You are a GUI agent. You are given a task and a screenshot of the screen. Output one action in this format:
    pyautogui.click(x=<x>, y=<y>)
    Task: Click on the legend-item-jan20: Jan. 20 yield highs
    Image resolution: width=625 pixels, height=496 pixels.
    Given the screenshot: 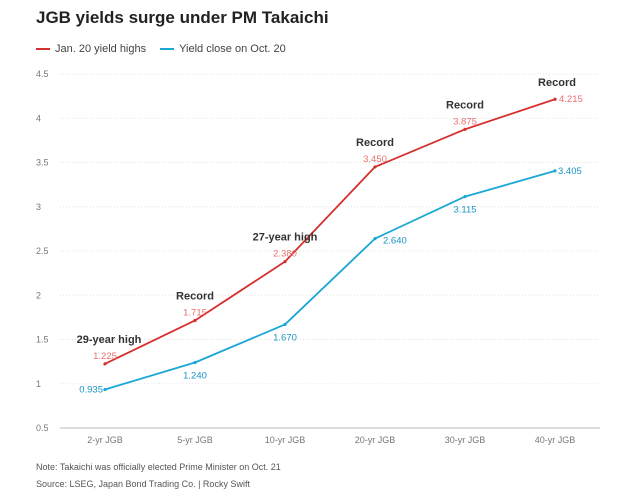 What is the action you would take?
    pyautogui.click(x=91, y=49)
    